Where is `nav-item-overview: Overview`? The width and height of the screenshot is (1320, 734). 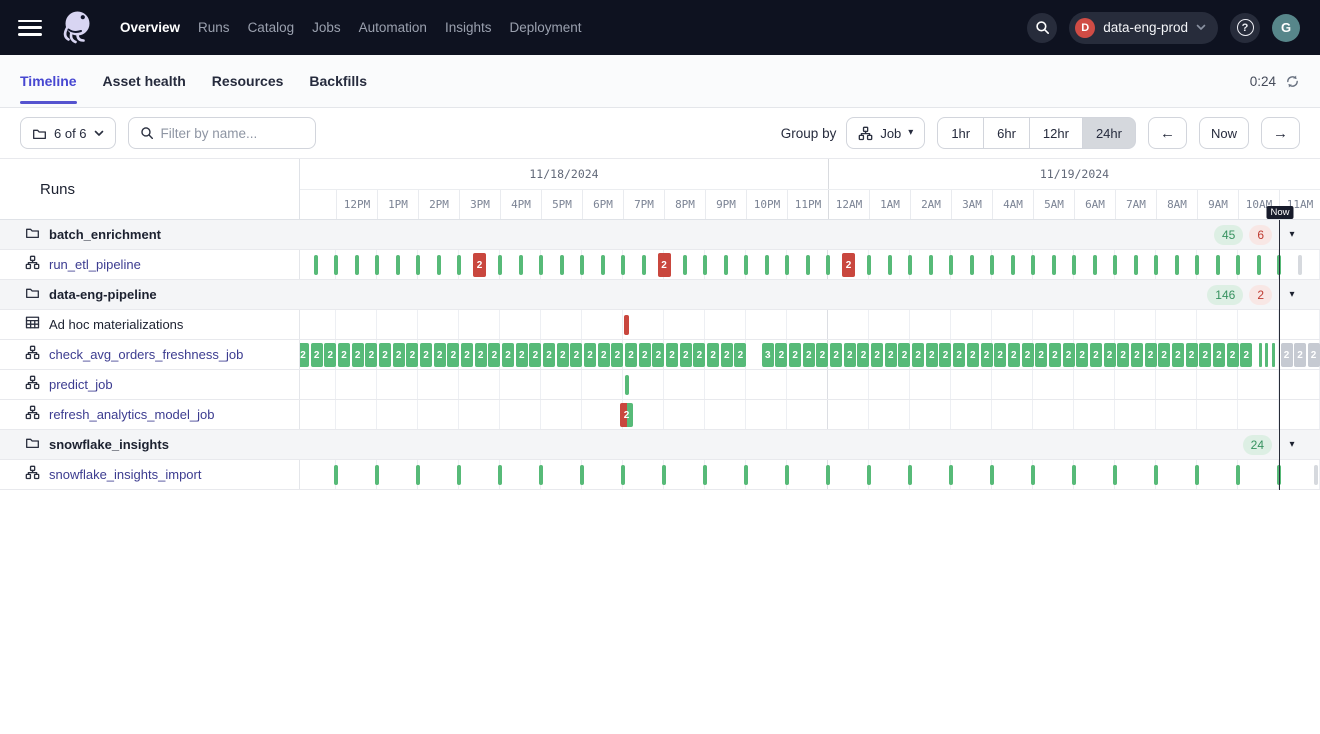 nav-item-overview: Overview is located at coordinates (150, 27).